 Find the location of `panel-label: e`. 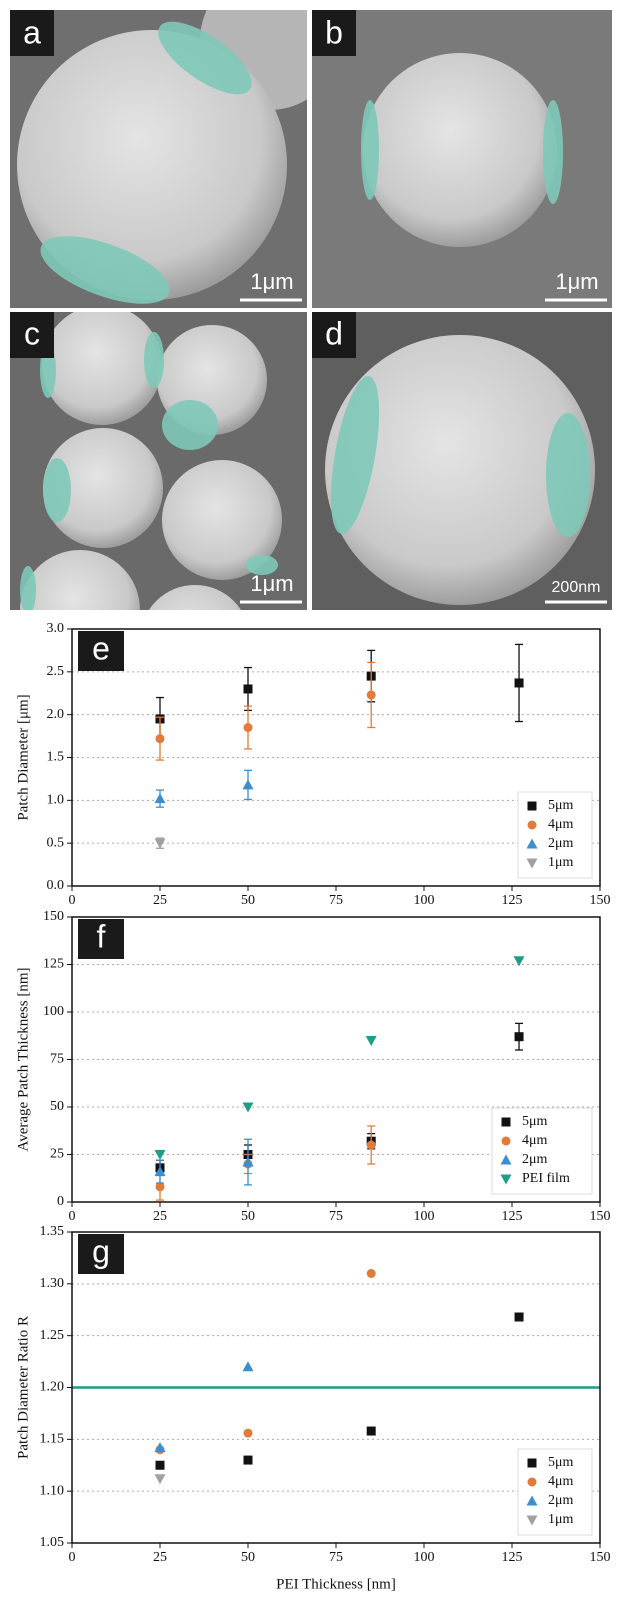

panel-label: e is located at coordinates (101, 648).